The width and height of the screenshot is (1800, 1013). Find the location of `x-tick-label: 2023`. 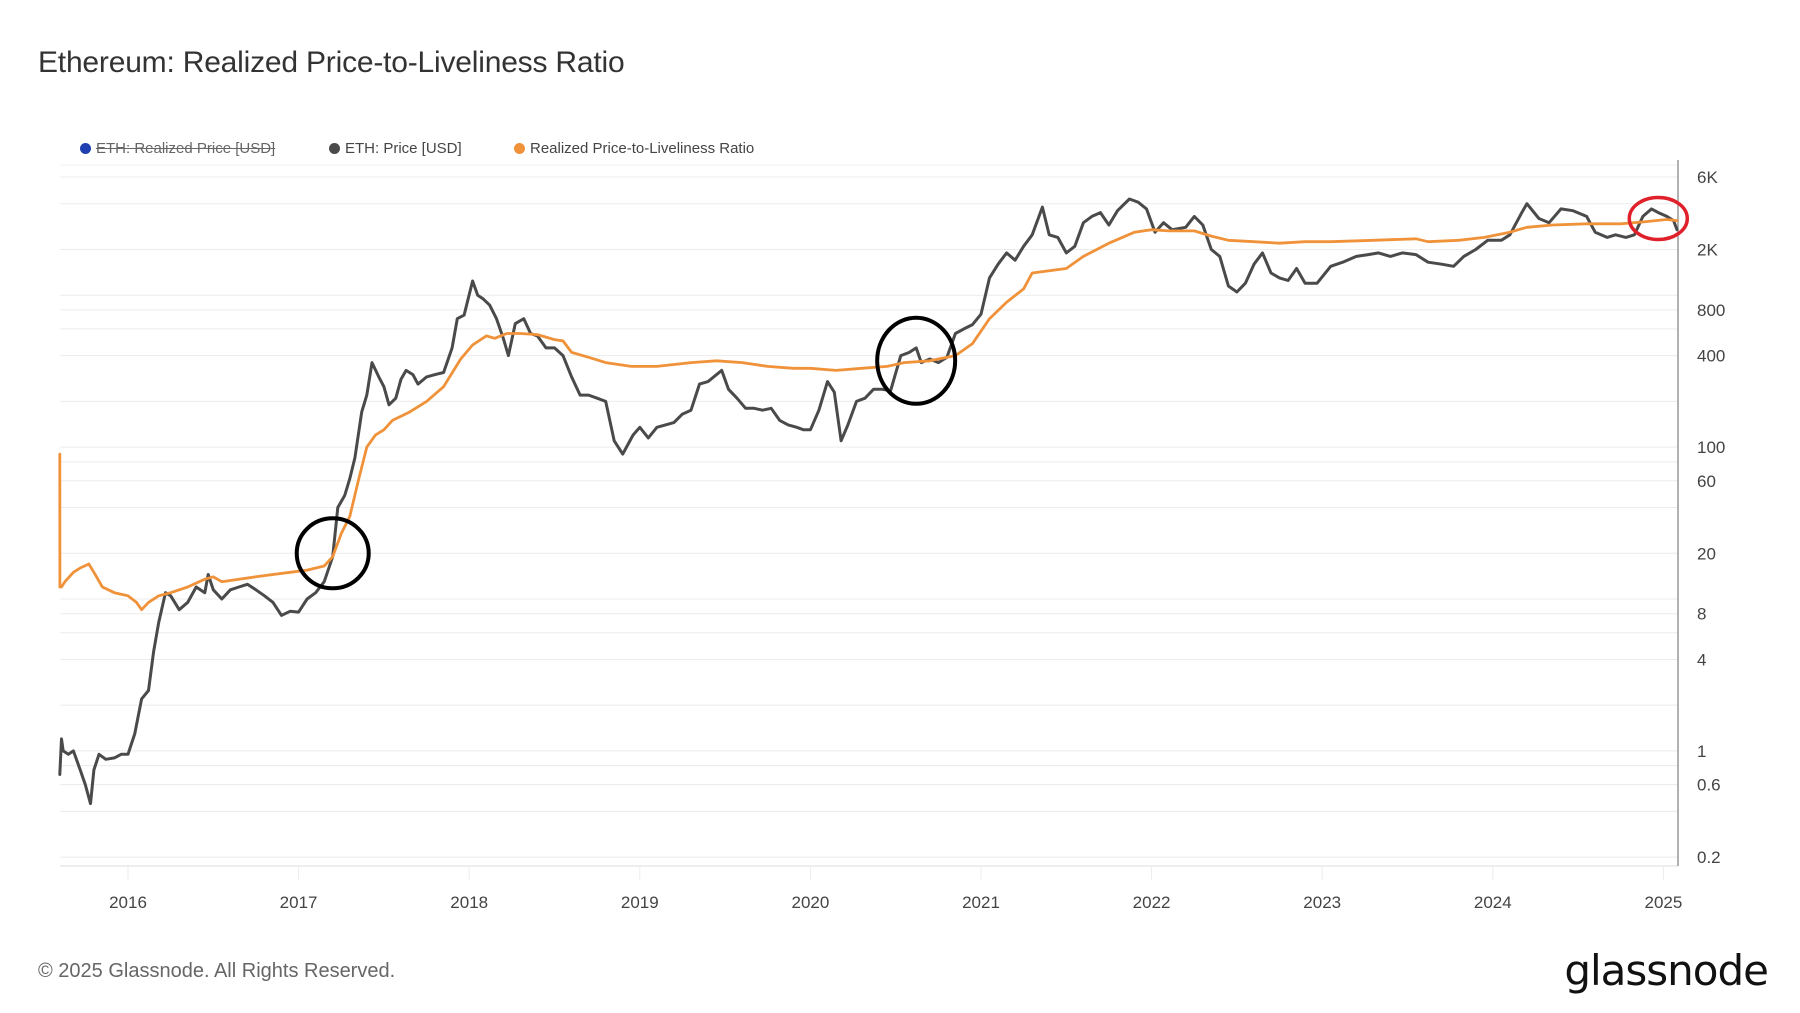

x-tick-label: 2023 is located at coordinates (1322, 902).